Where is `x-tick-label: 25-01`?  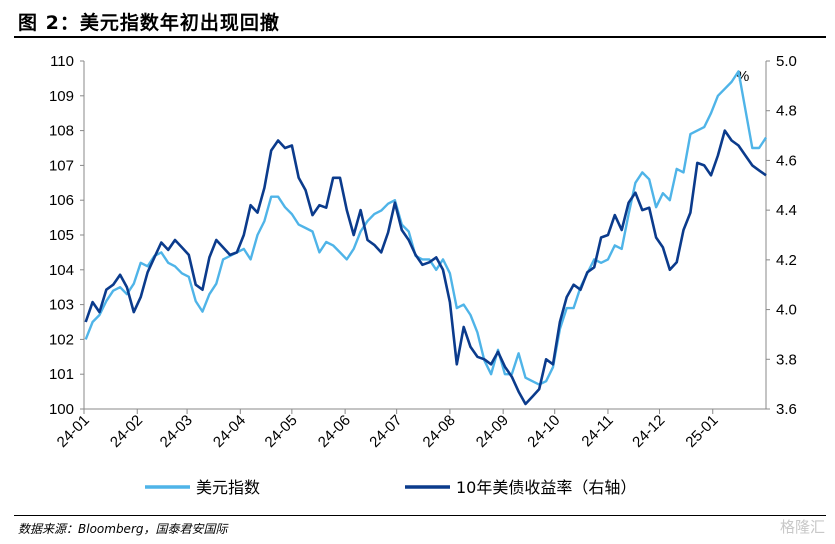
x-tick-label: 25-01 is located at coordinates (701, 431).